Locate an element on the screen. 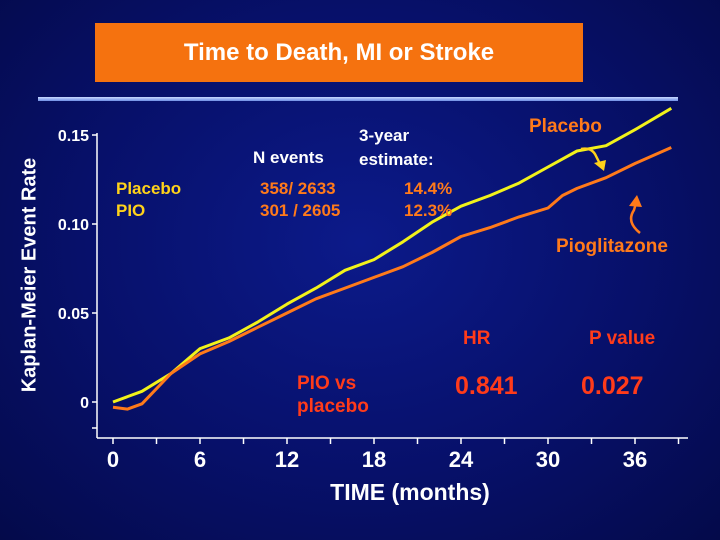 The image size is (720, 540). table-row-placebo-events: 358/ 2633 is located at coordinates (298, 188).